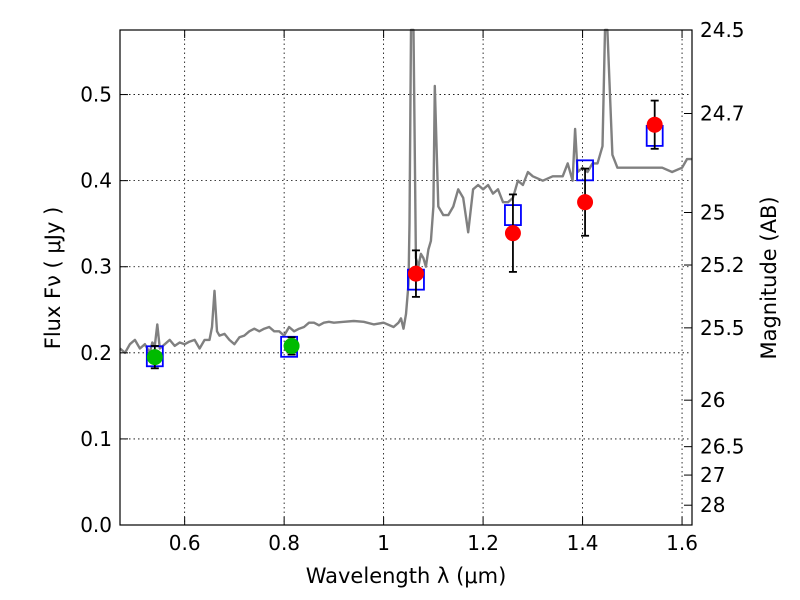 The image size is (800, 600). I want to click on right-axis-tick-label: 25, so click(712, 213).